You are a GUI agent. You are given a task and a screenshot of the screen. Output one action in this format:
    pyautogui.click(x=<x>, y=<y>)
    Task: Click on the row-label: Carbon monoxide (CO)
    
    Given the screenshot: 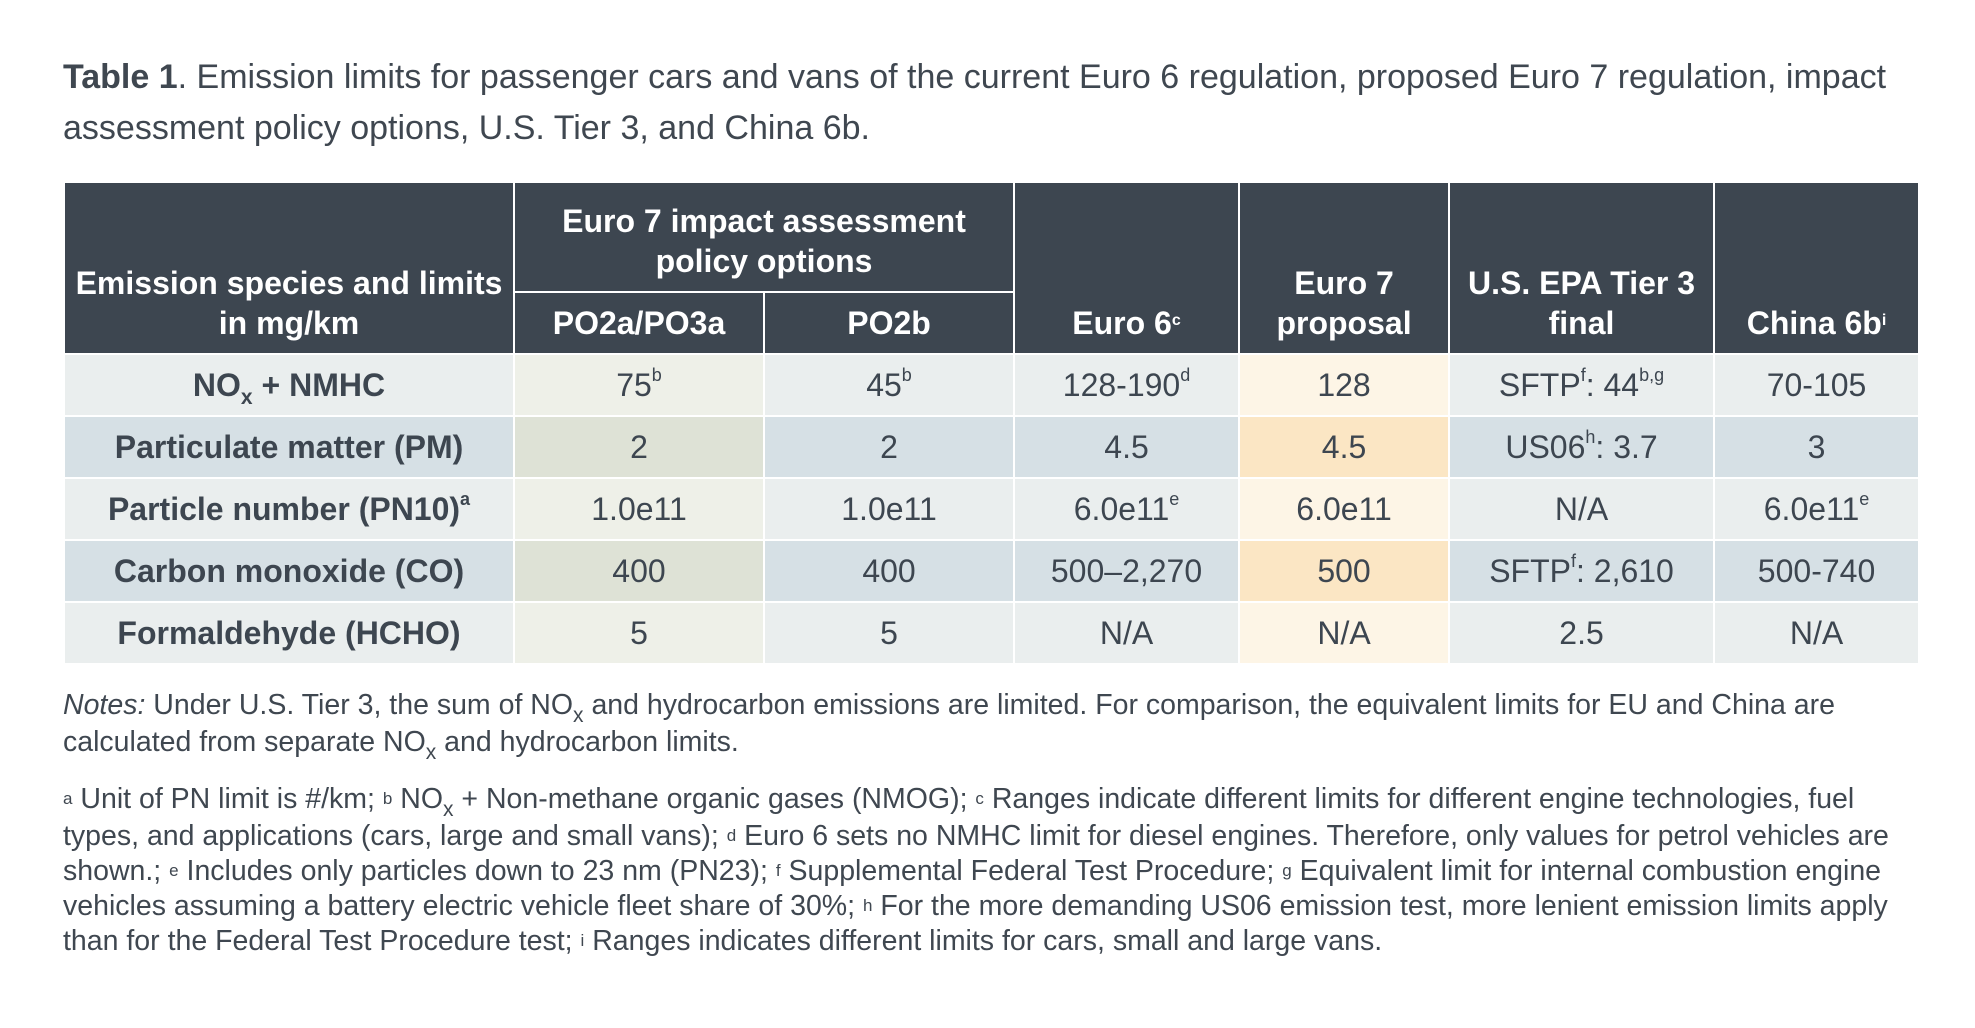 What is the action you would take?
    pyautogui.click(x=289, y=571)
    